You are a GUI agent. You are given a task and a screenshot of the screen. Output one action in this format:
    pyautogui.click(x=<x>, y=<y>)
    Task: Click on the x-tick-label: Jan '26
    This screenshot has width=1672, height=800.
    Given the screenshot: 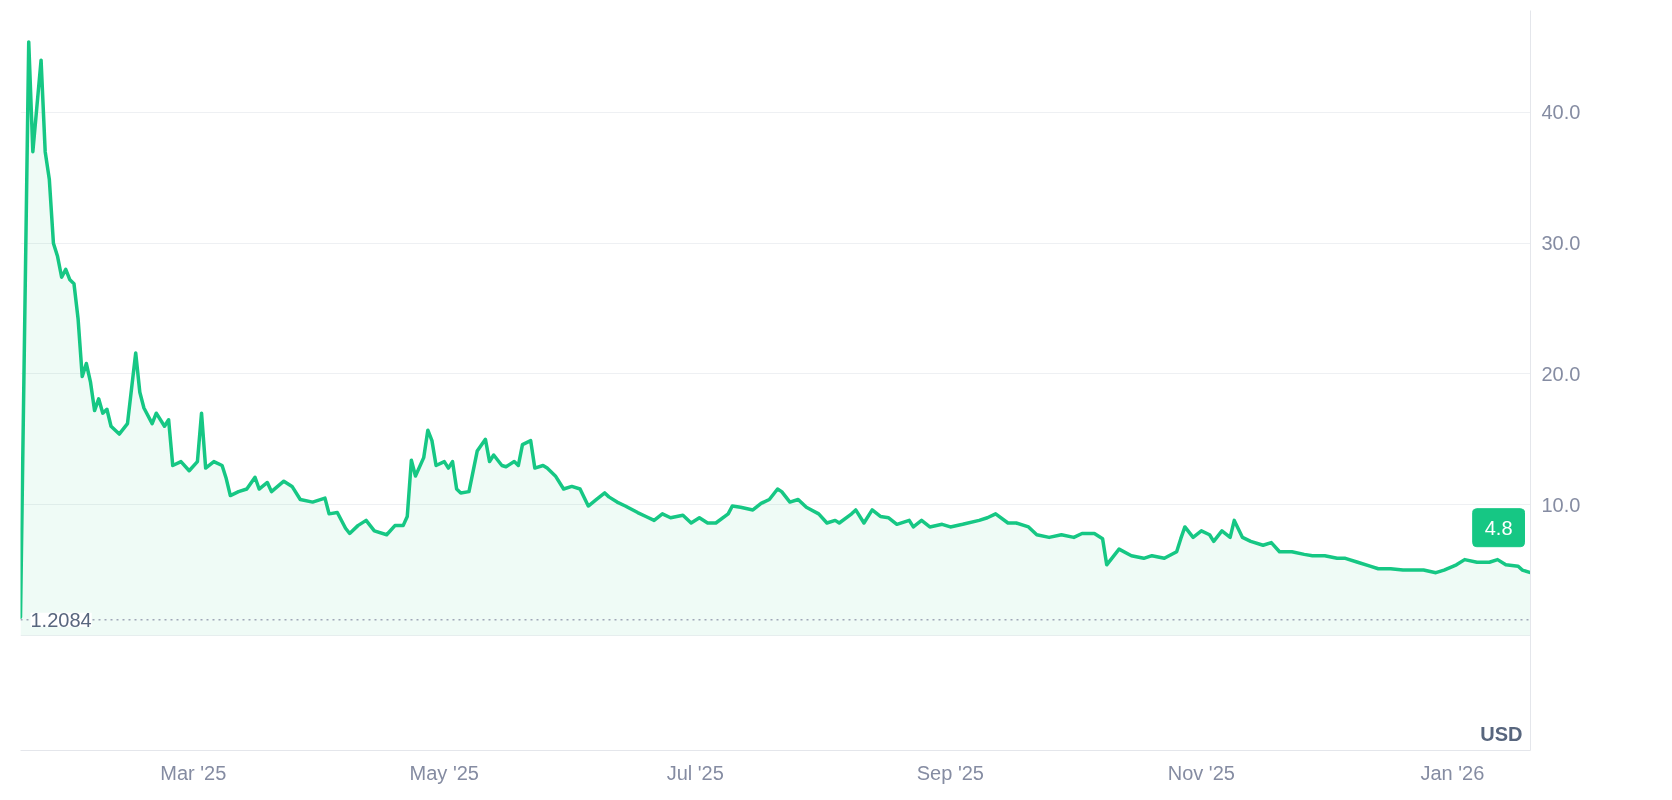 What is the action you would take?
    pyautogui.click(x=1452, y=772)
    